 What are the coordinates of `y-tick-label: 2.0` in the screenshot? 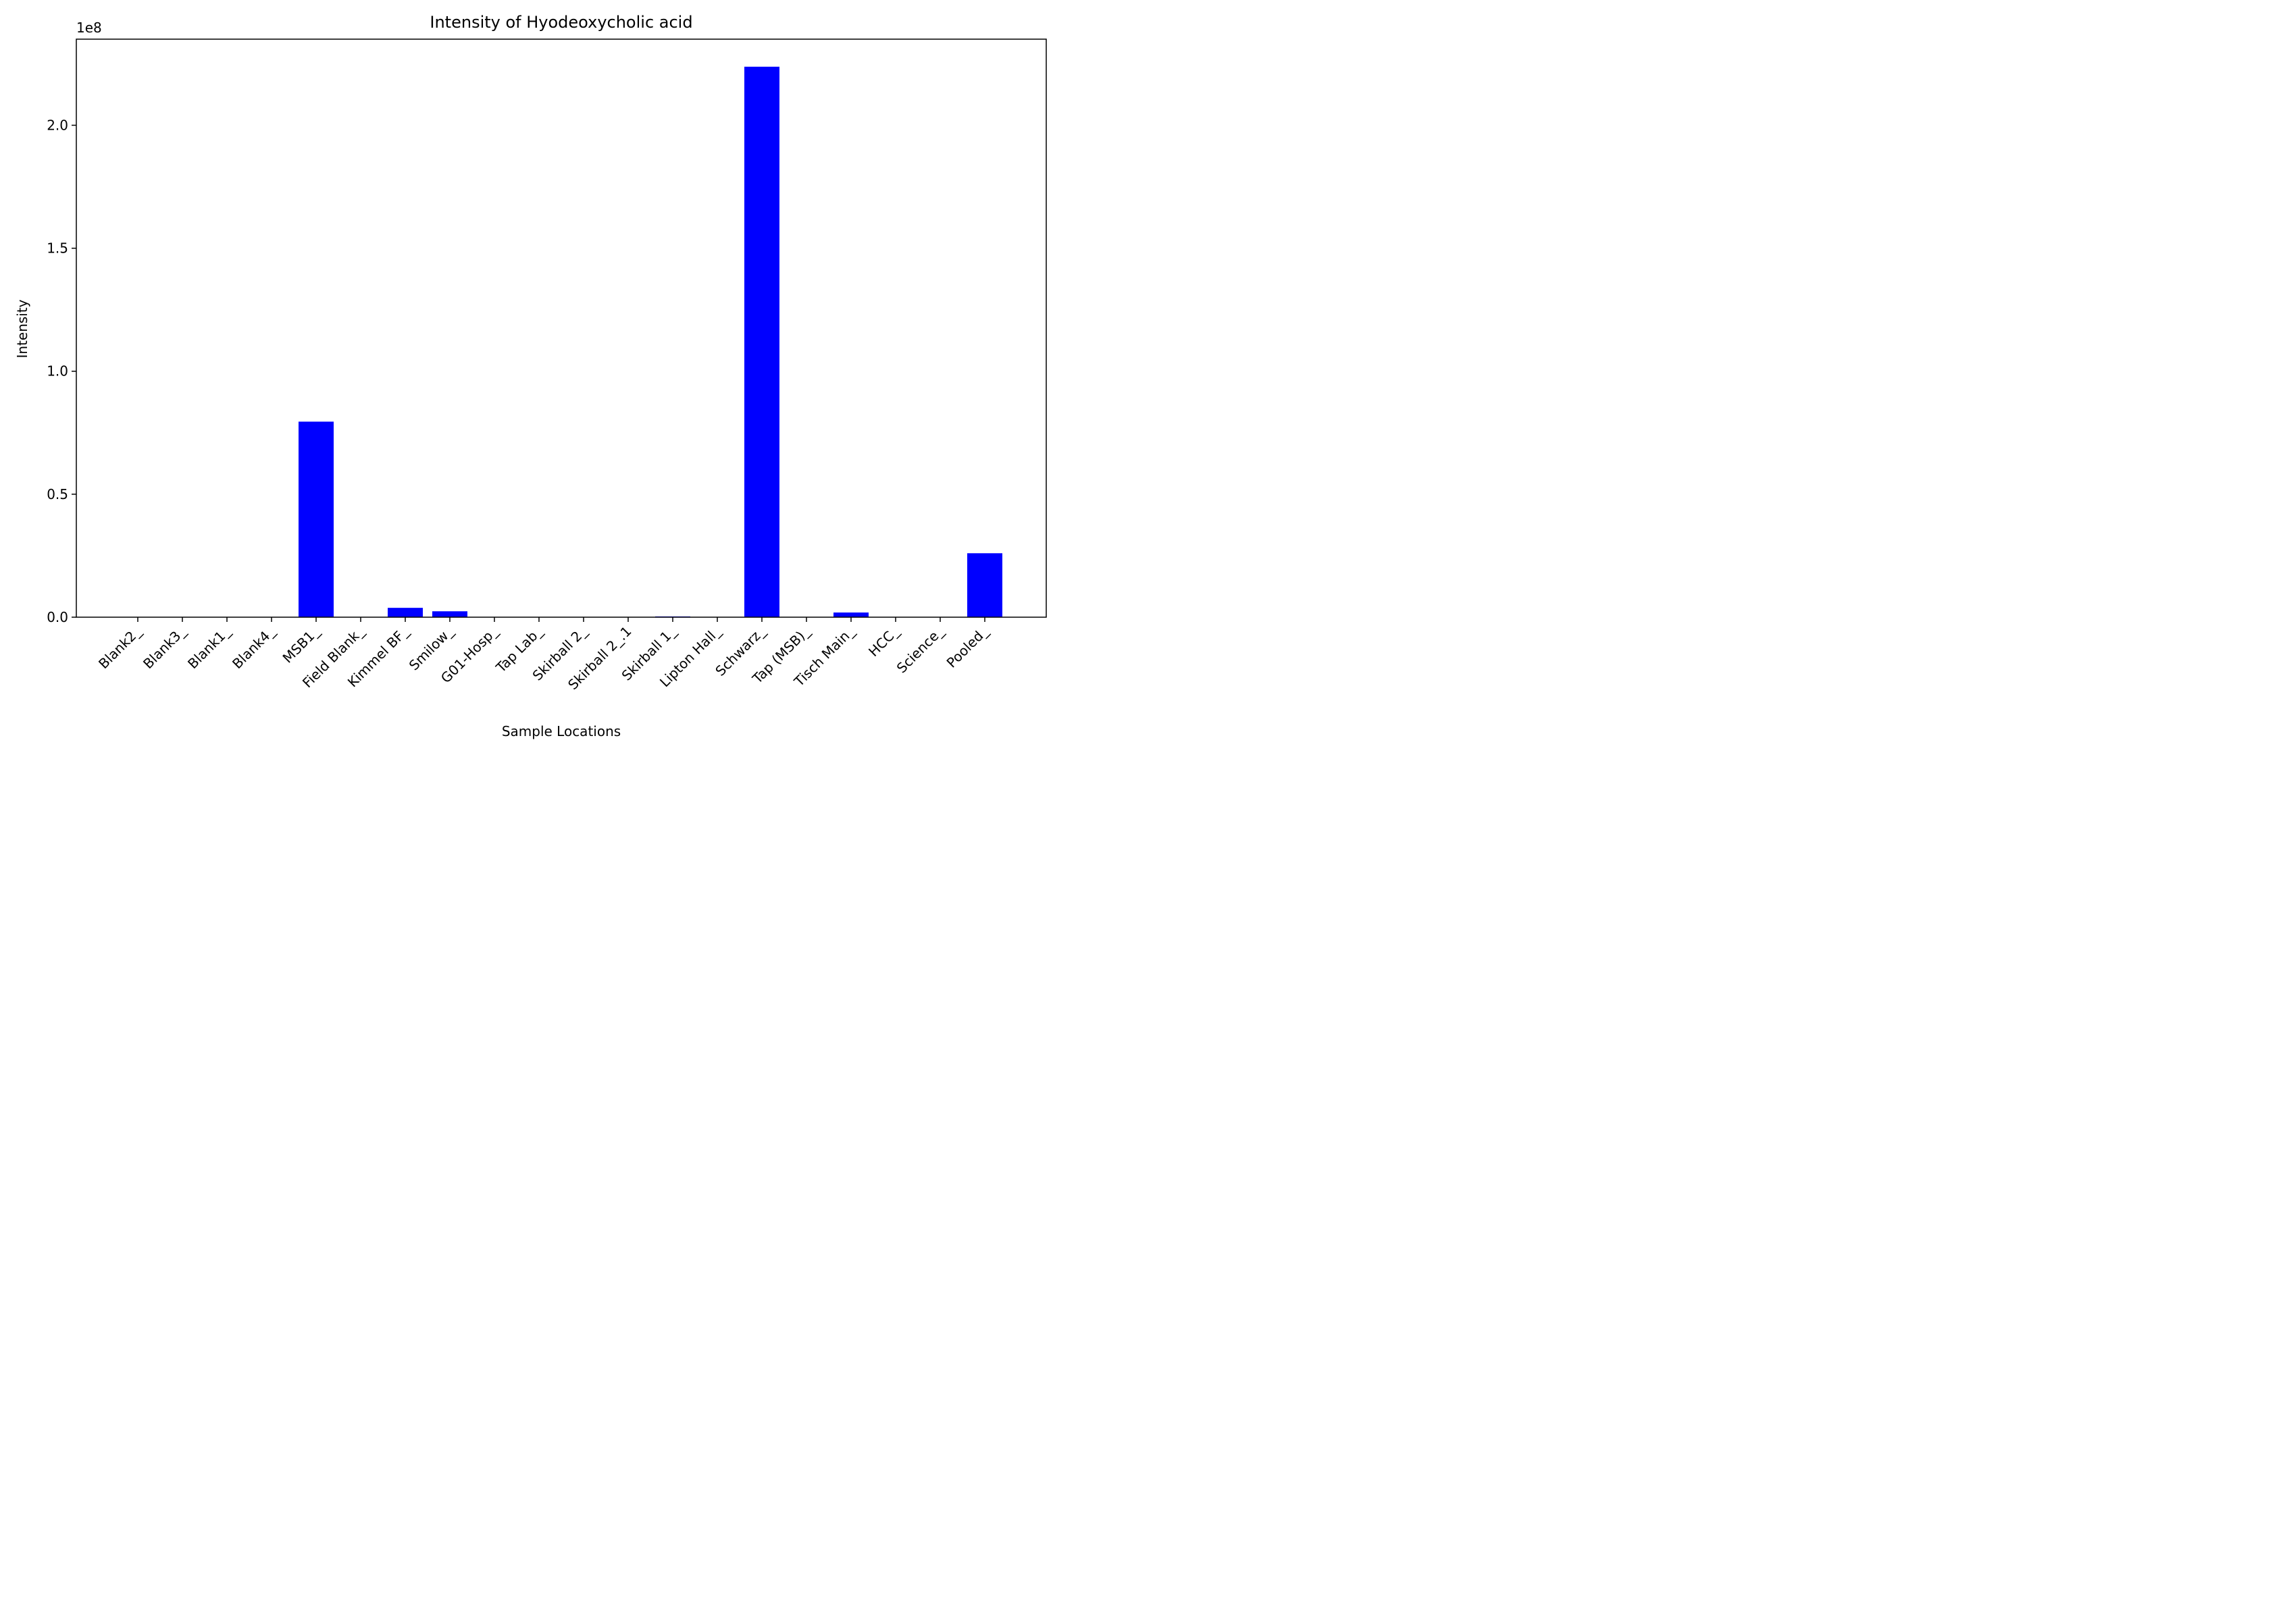 It's located at (57, 125).